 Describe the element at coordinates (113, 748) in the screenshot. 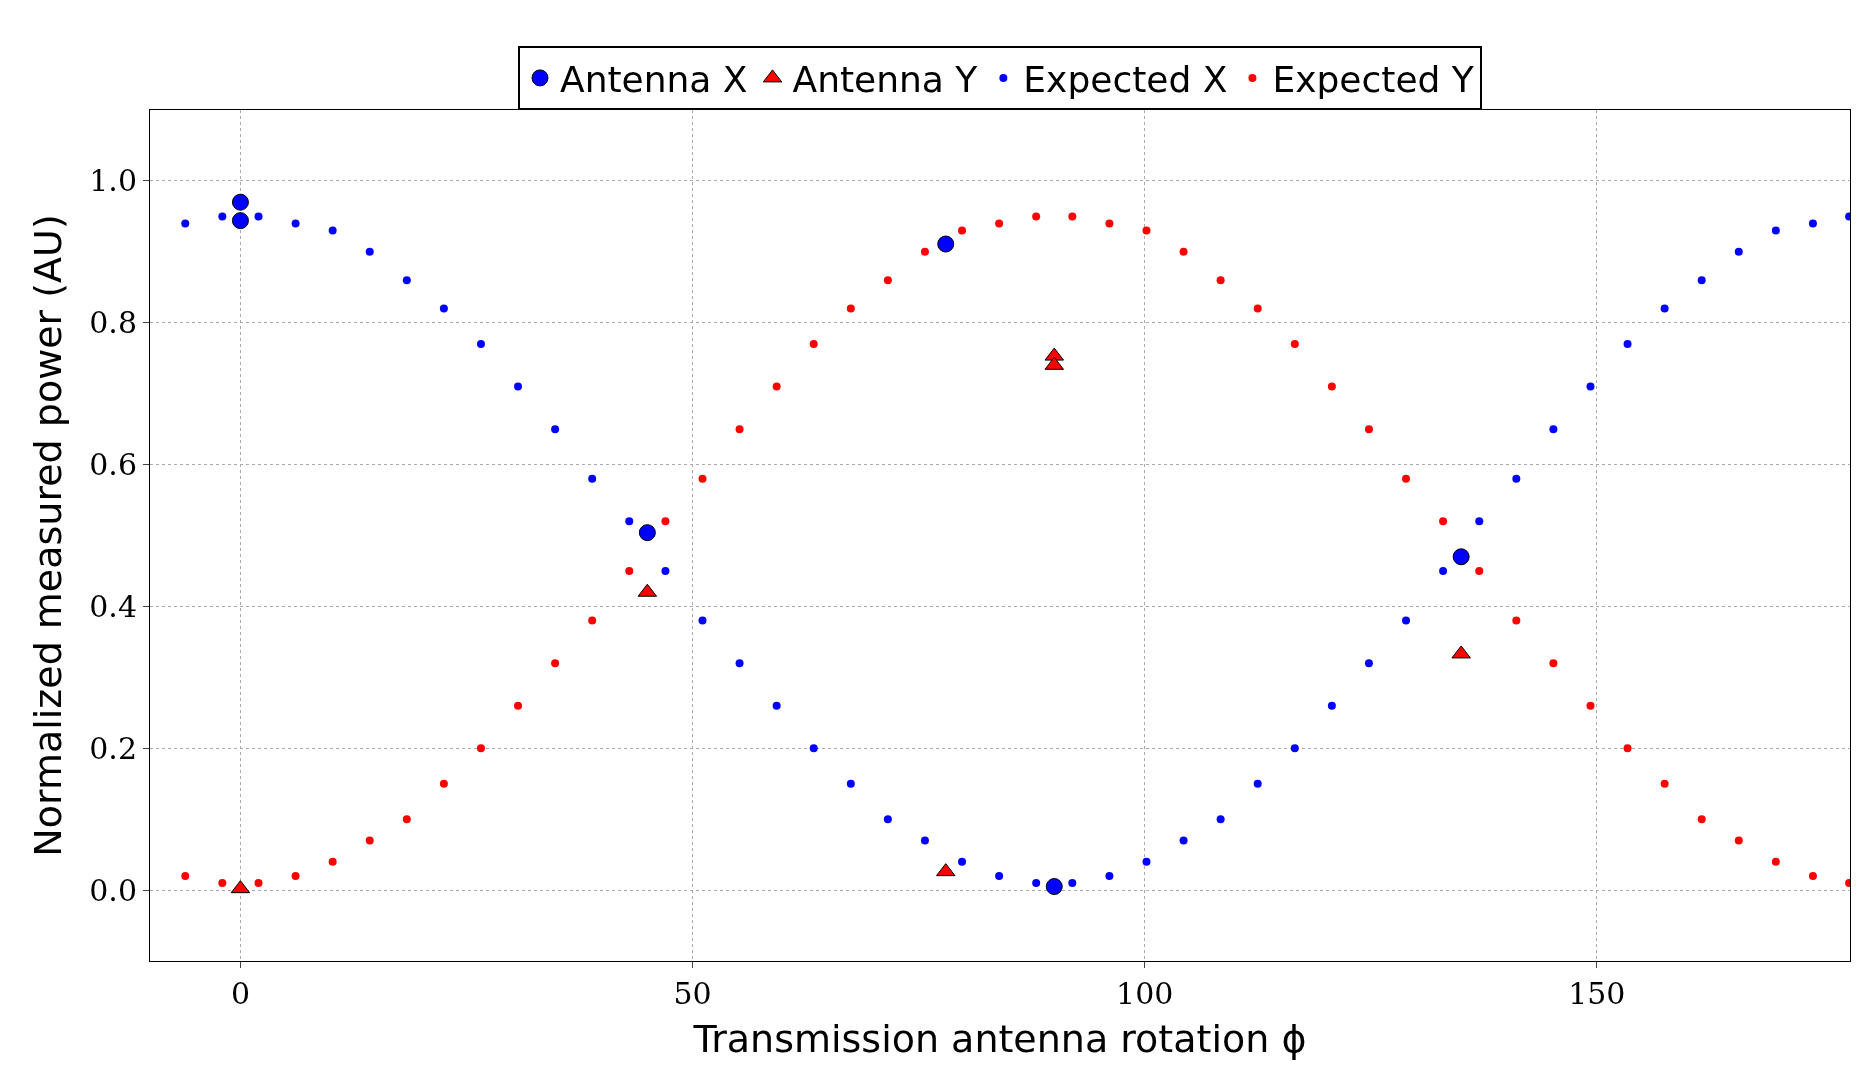

I see `y-tick-label: 0.2` at that location.